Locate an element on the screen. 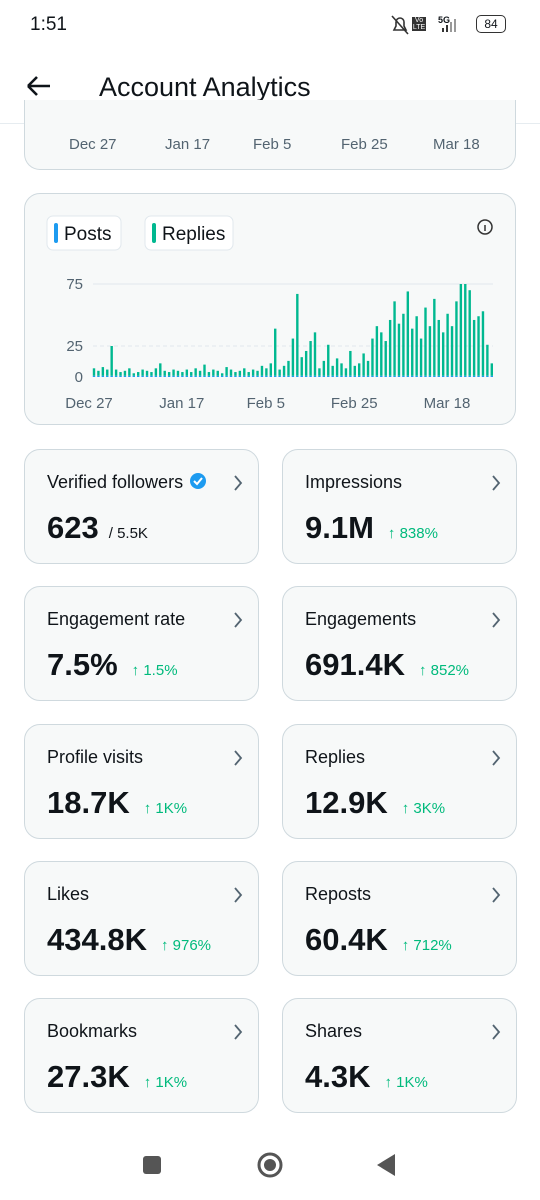 Image resolution: width=540 pixels, height=1200 pixels. metric-value: 18.7K ↑ 1K% is located at coordinates (117, 803).